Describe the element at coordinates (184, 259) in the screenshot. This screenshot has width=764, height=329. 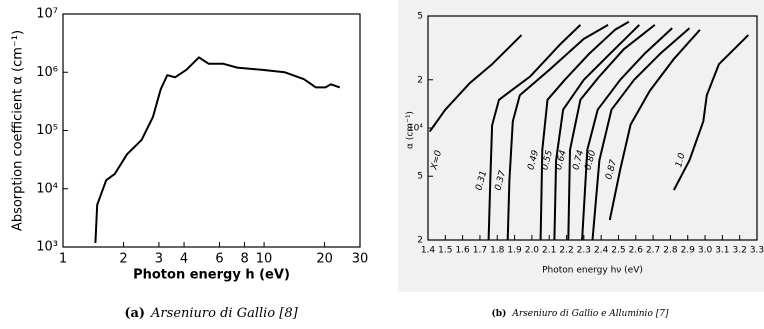
I see `x-tick-label: 4` at that location.